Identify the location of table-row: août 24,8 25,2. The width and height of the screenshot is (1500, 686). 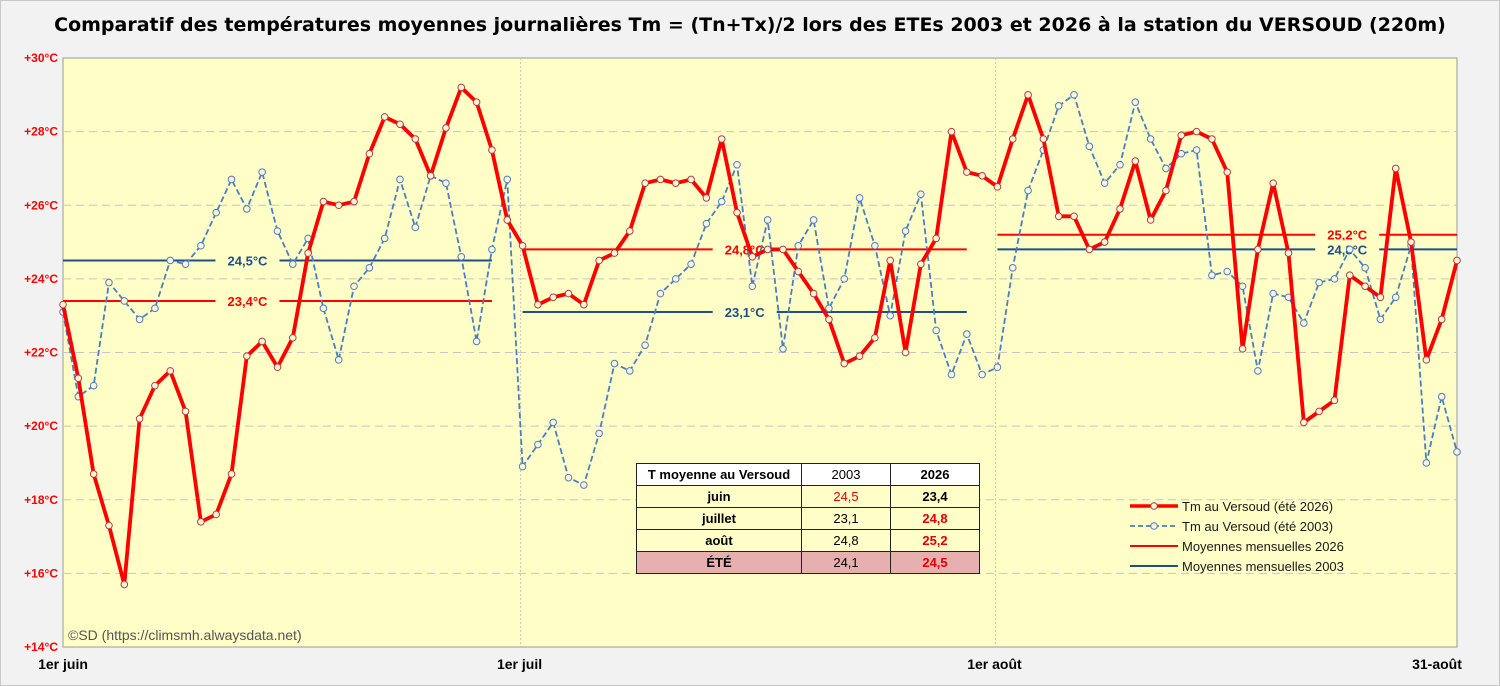
(808, 540).